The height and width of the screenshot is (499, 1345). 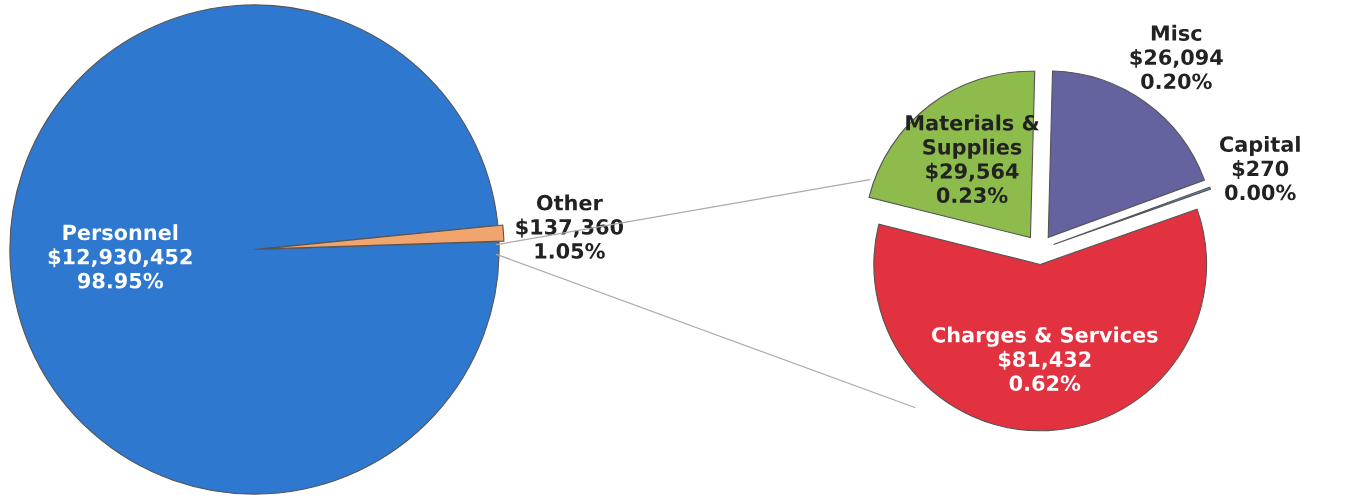 What do you see at coordinates (569, 202) in the screenshot?
I see `slice-label: Other` at bounding box center [569, 202].